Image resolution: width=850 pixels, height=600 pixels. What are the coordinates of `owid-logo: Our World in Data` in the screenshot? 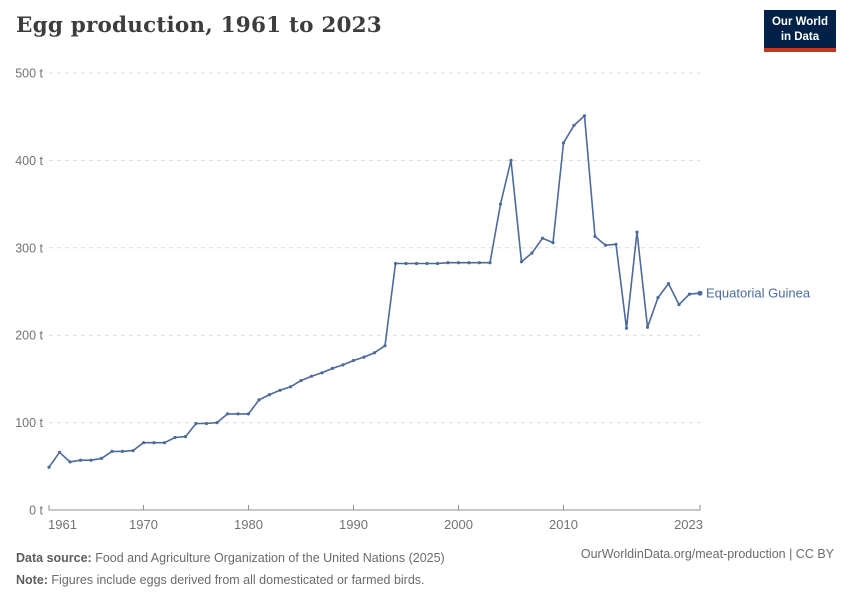 It's located at (799, 31).